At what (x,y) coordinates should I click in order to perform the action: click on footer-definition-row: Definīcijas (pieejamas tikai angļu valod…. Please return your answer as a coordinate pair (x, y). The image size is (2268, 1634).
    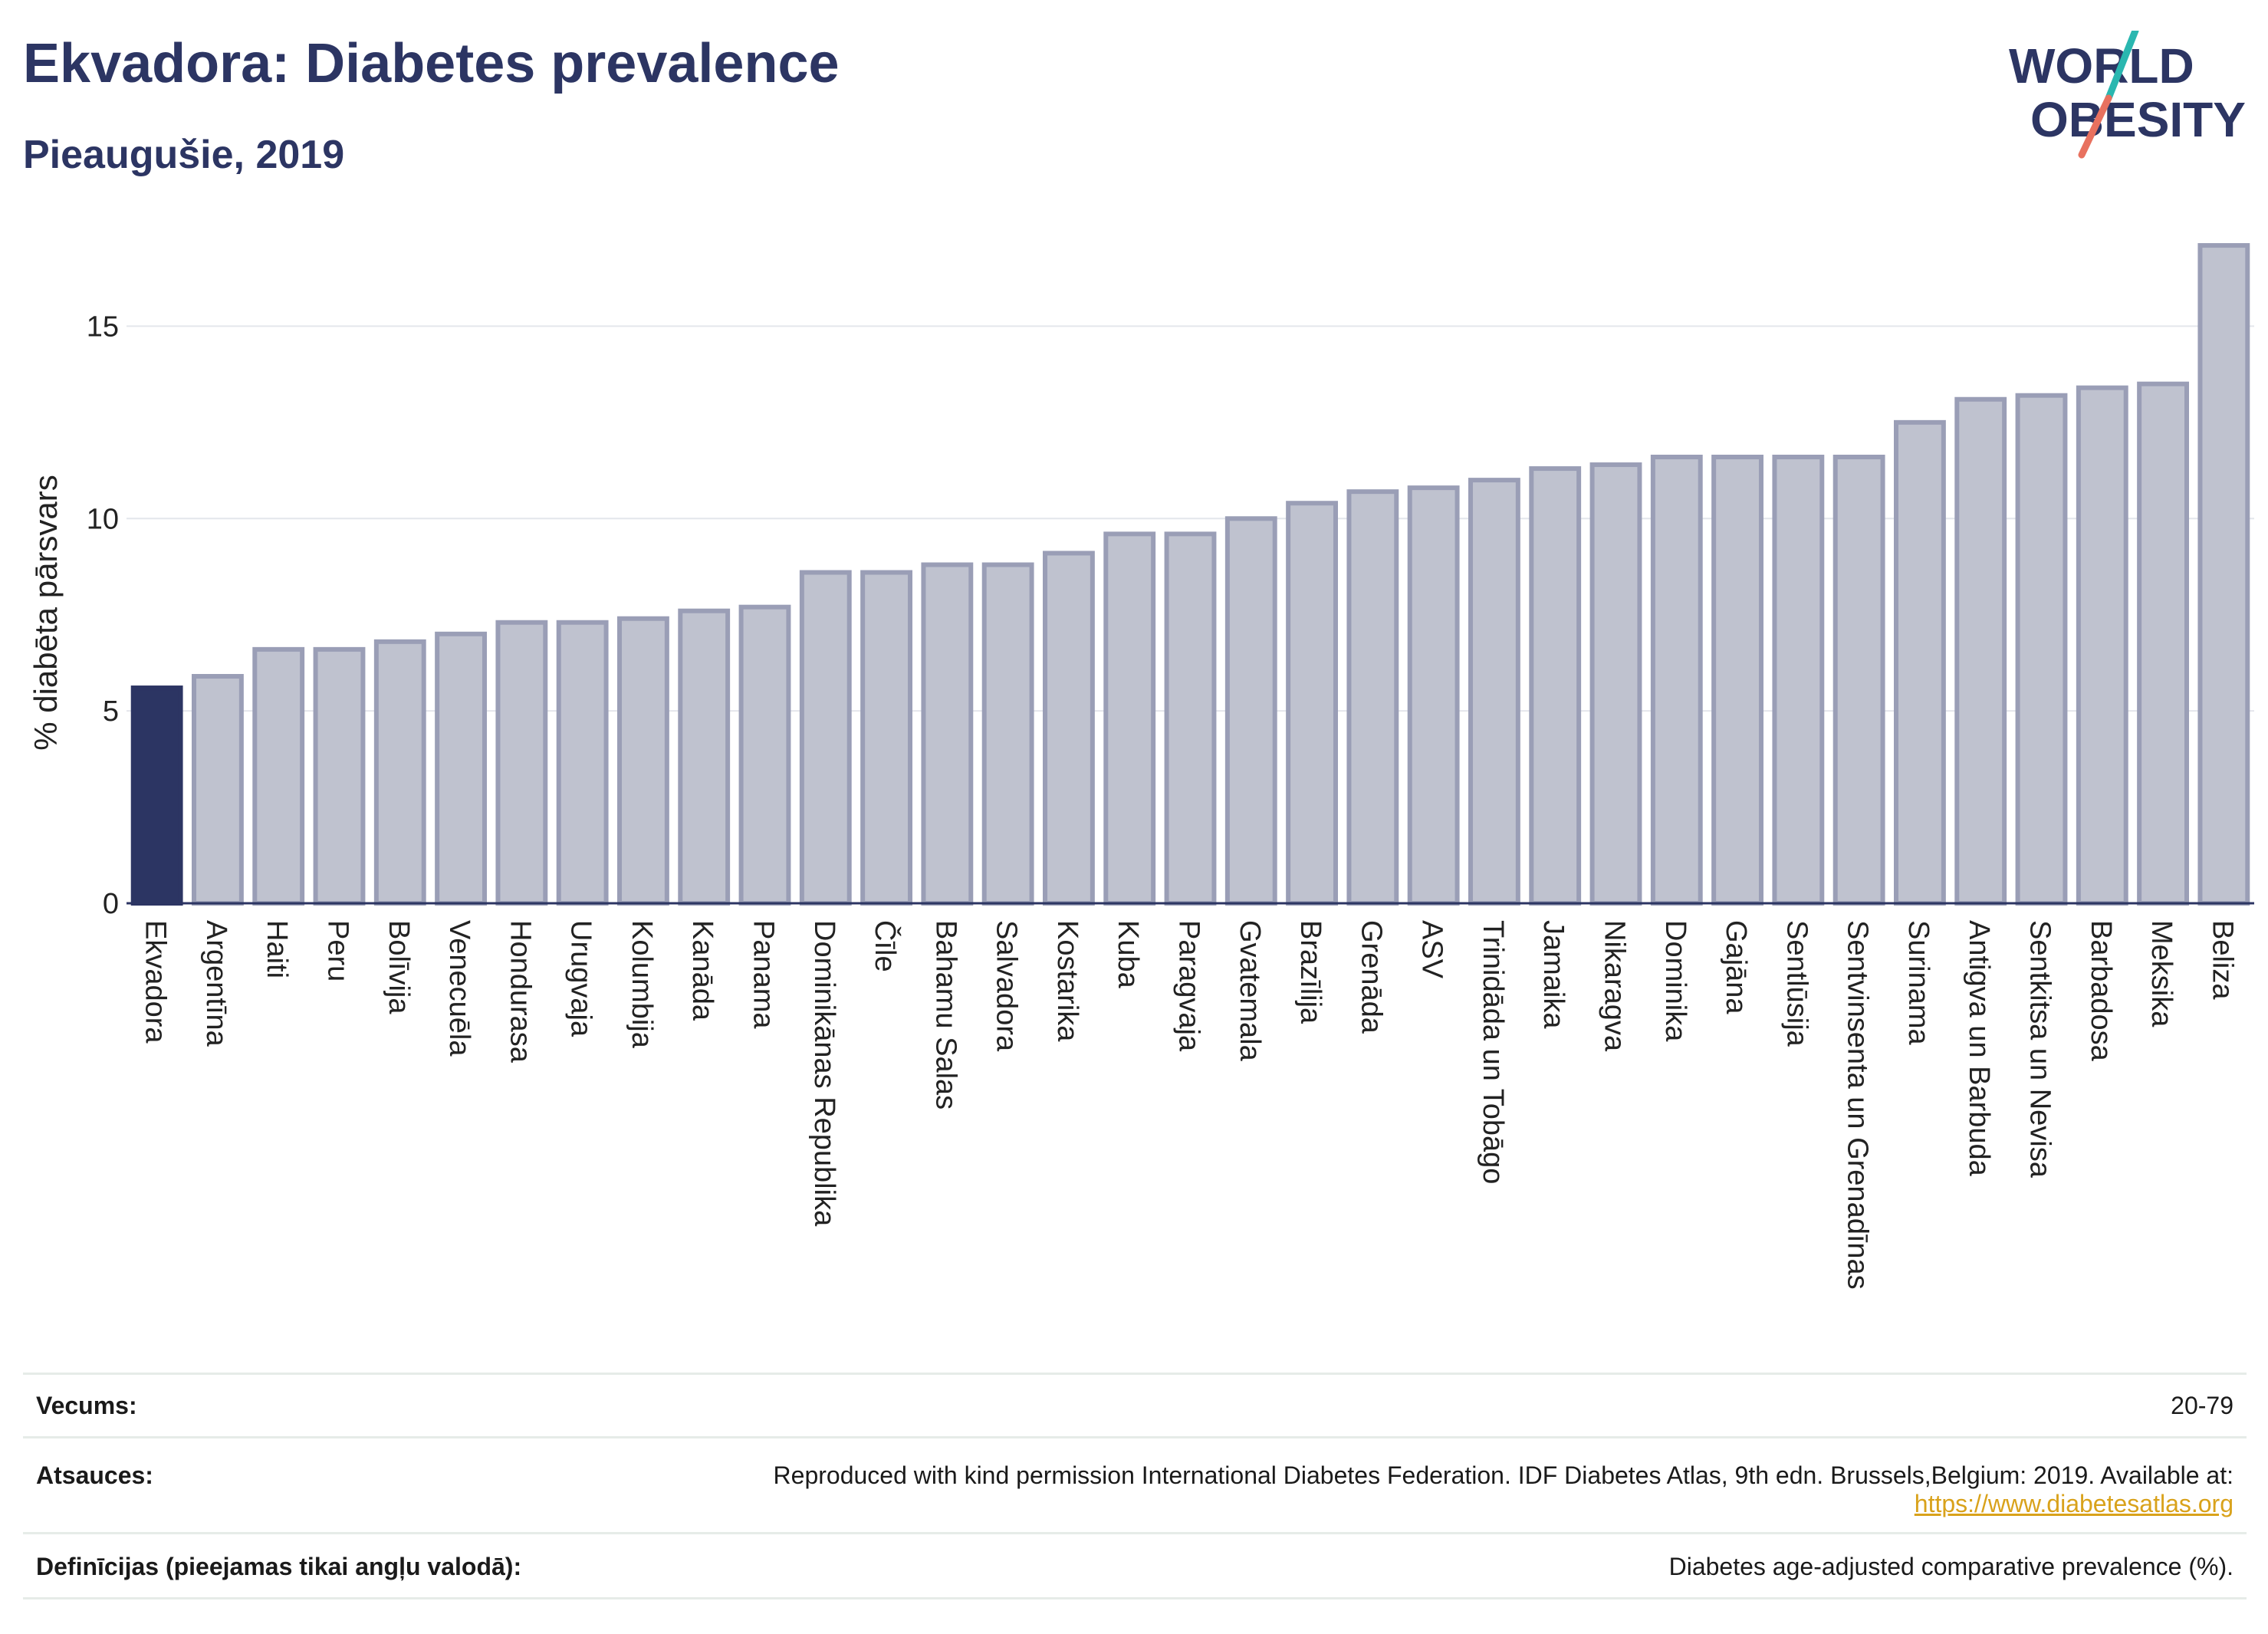
    Looking at the image, I should click on (1135, 1566).